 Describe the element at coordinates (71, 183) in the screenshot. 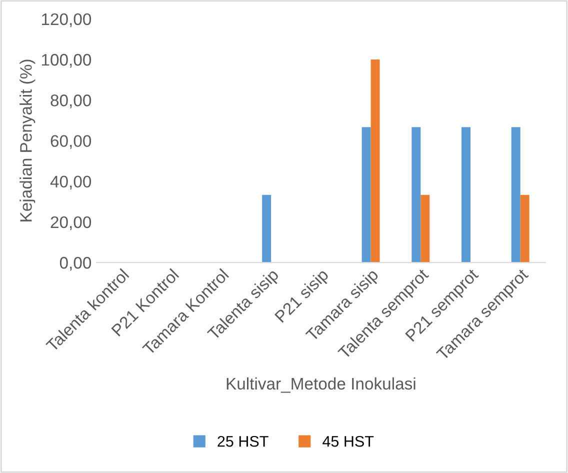

I see `y-tick-label: 40,00` at that location.